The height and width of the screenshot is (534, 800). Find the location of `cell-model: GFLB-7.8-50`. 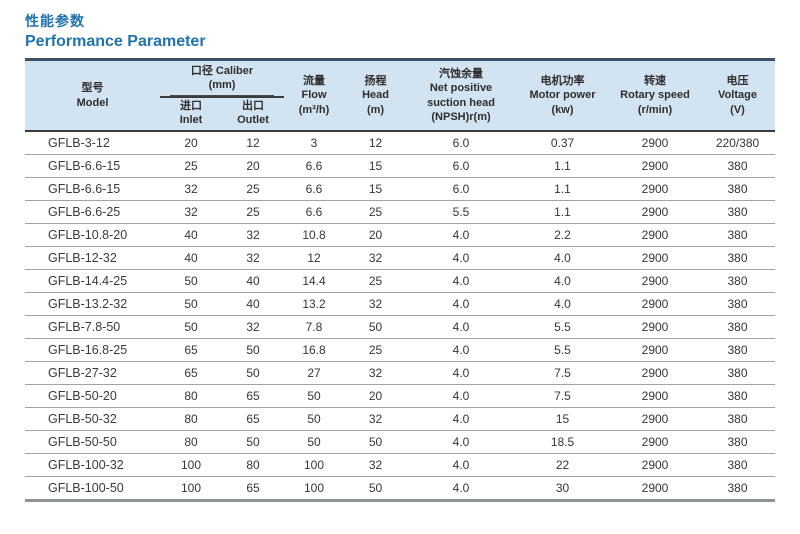

cell-model: GFLB-7.8-50 is located at coordinates (92, 327).